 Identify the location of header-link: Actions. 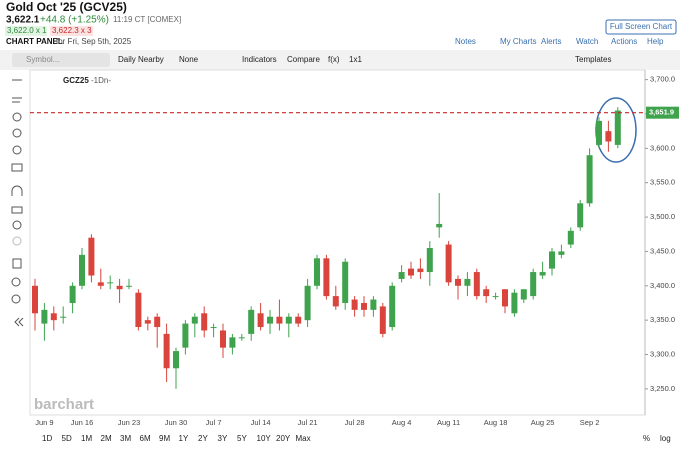
(624, 41).